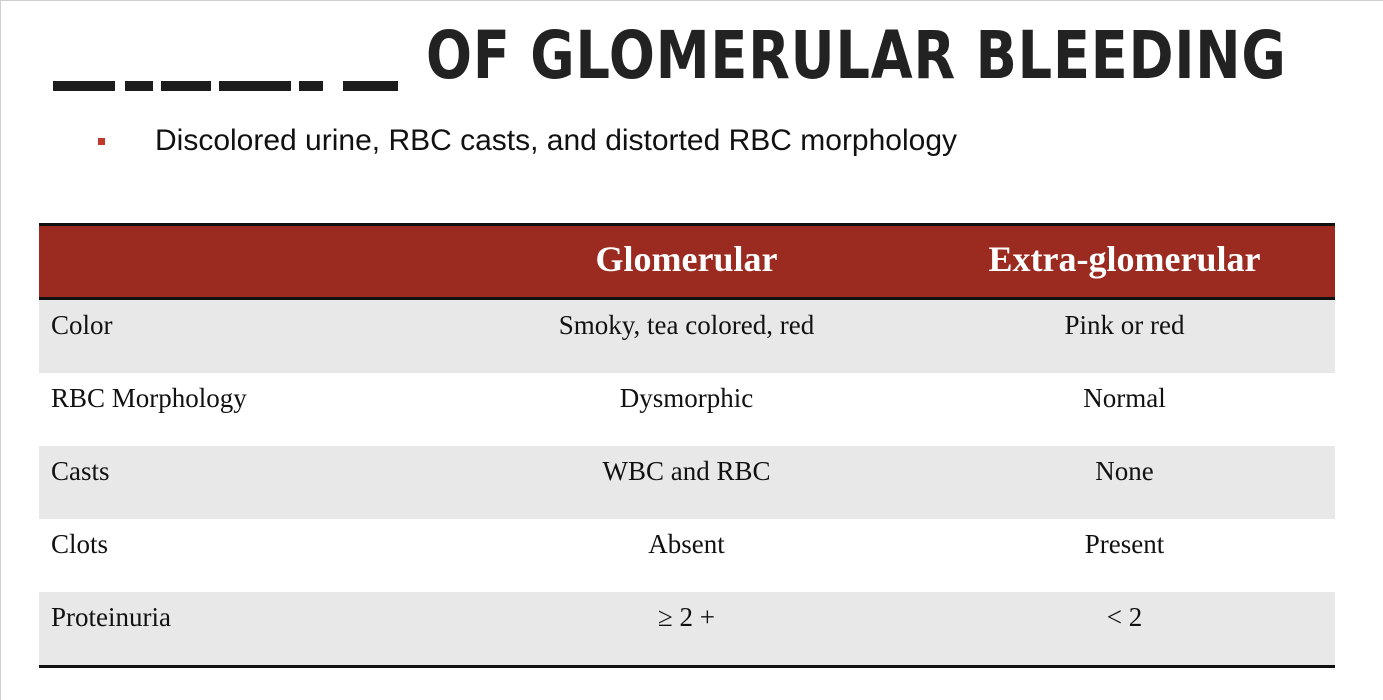 The image size is (1383, 700). Describe the element at coordinates (249, 261) in the screenshot. I see `header-cell-empty` at that location.